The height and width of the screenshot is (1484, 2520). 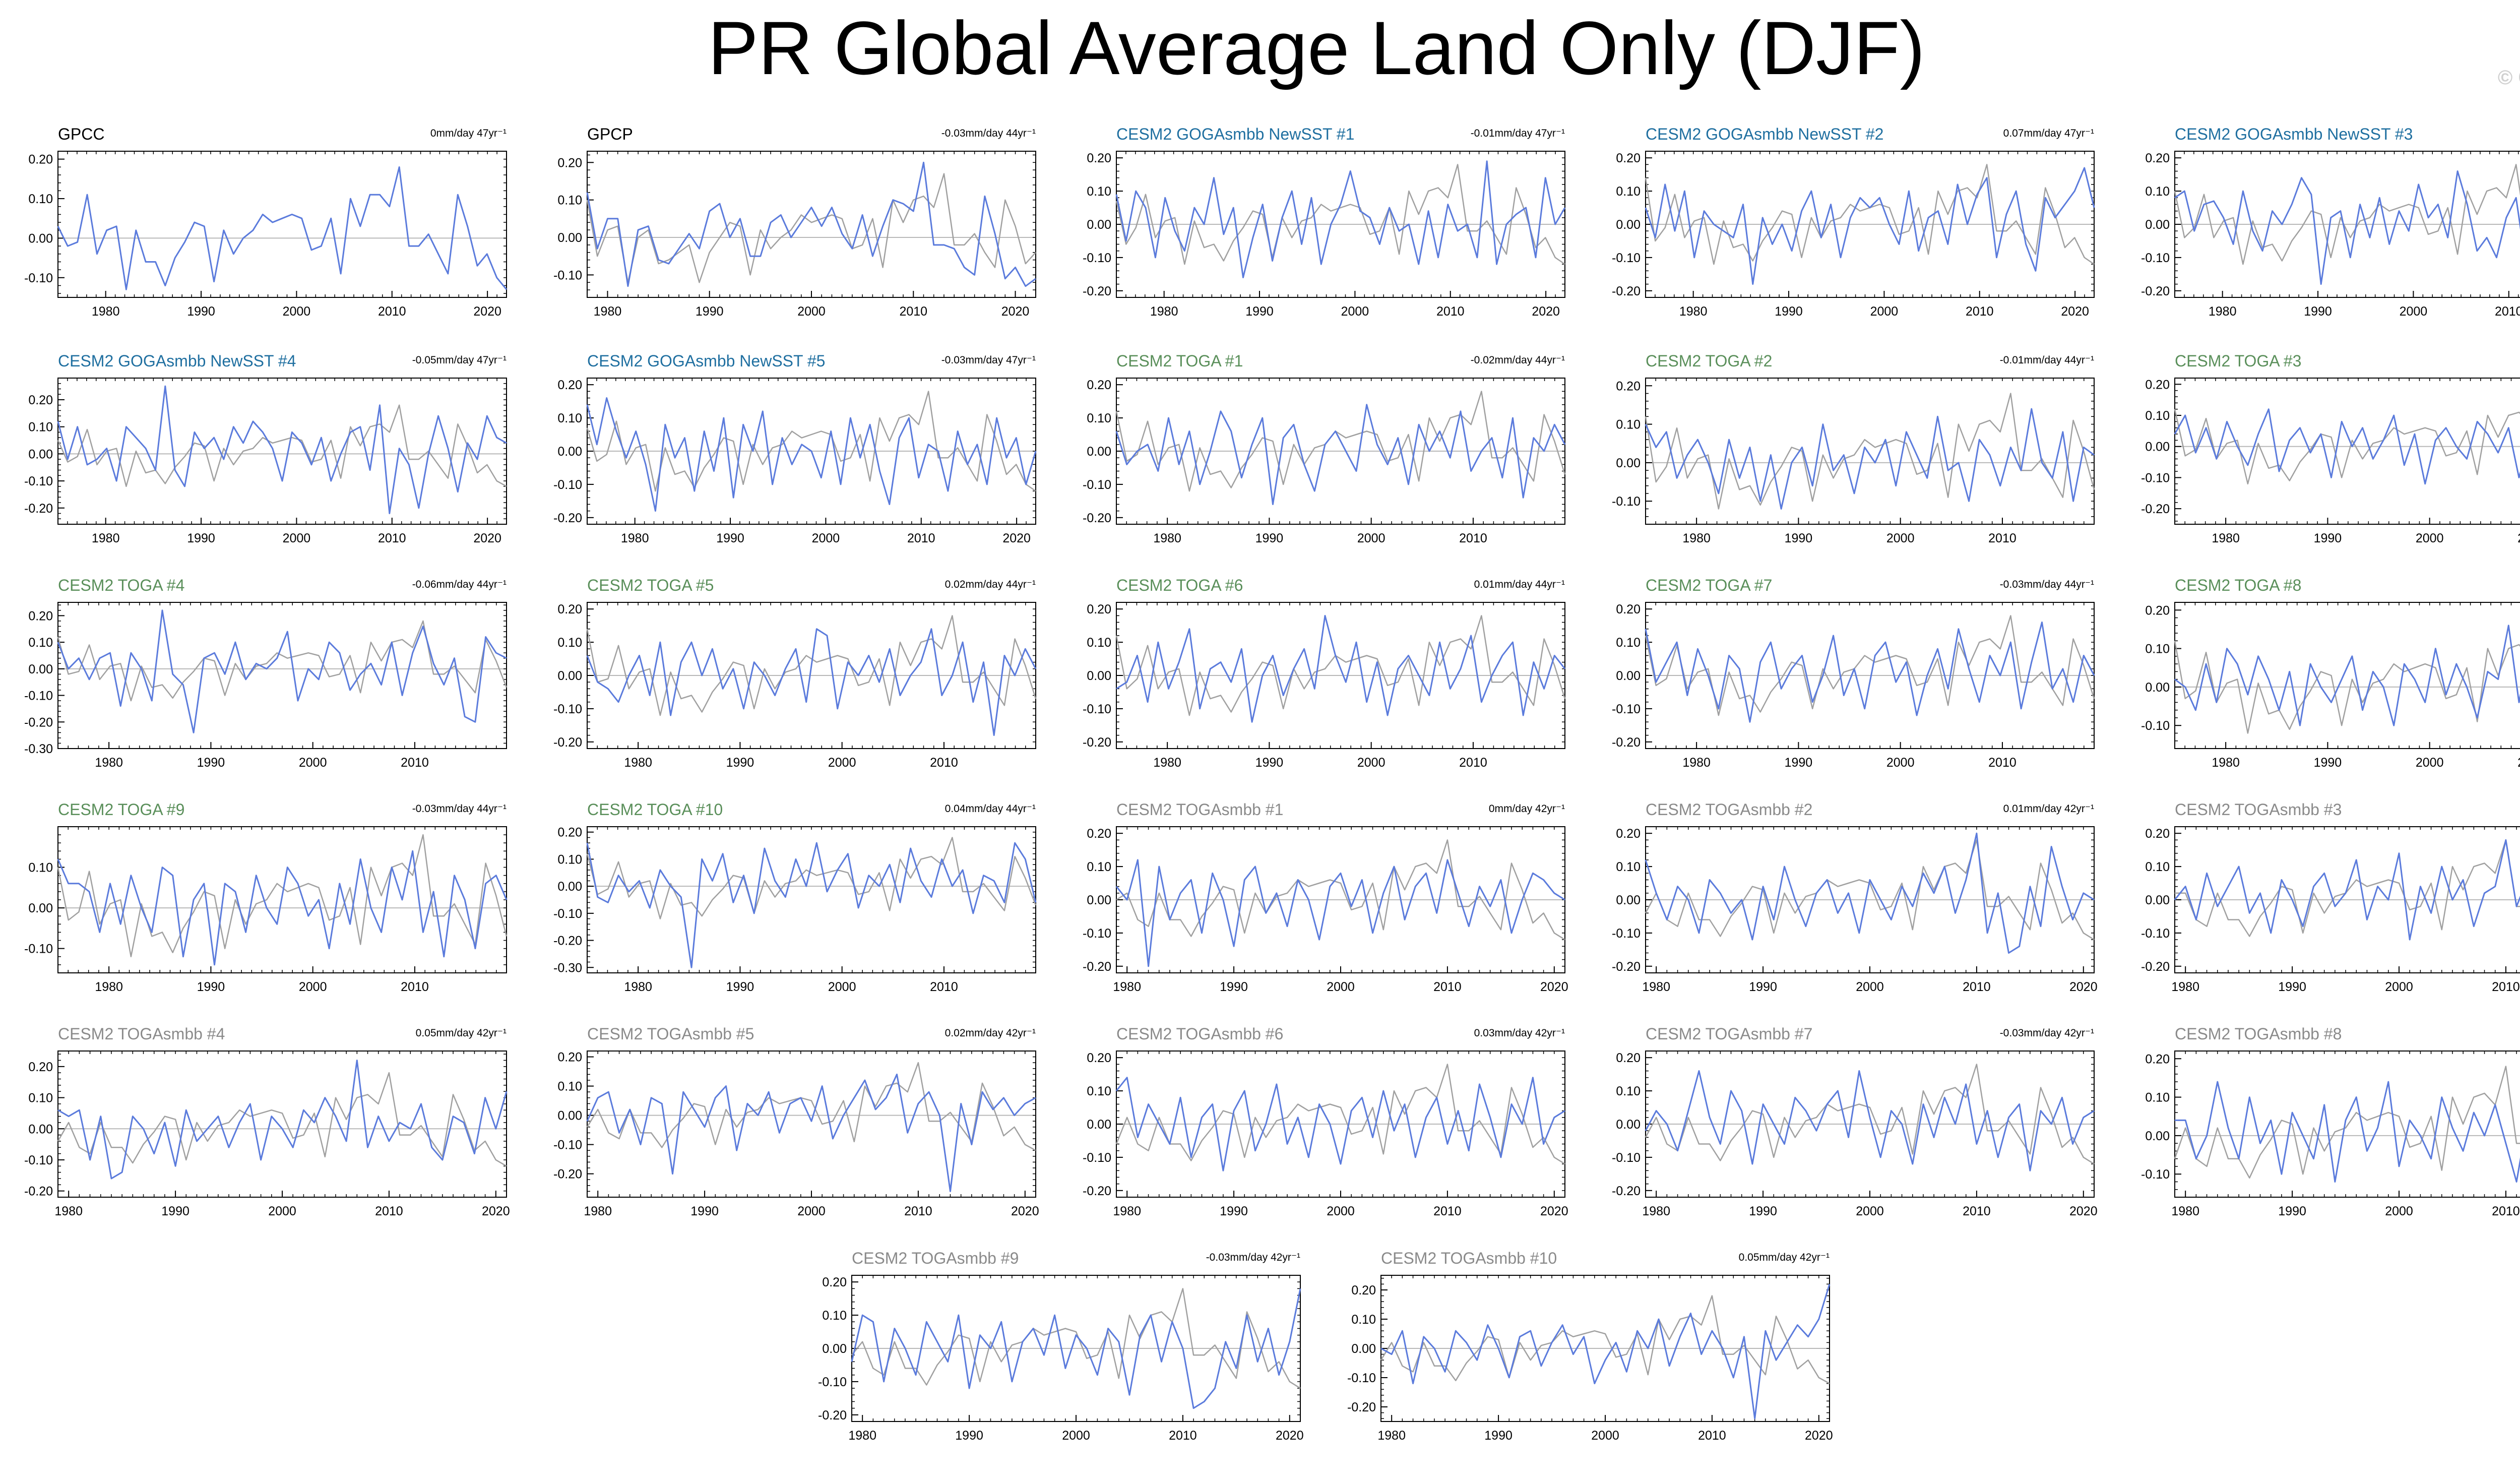 I want to click on panel-plot: 1980 1990 2000 2010 0.20 0.10 0.00 -0.10 -0.20, so click(x=2330, y=461).